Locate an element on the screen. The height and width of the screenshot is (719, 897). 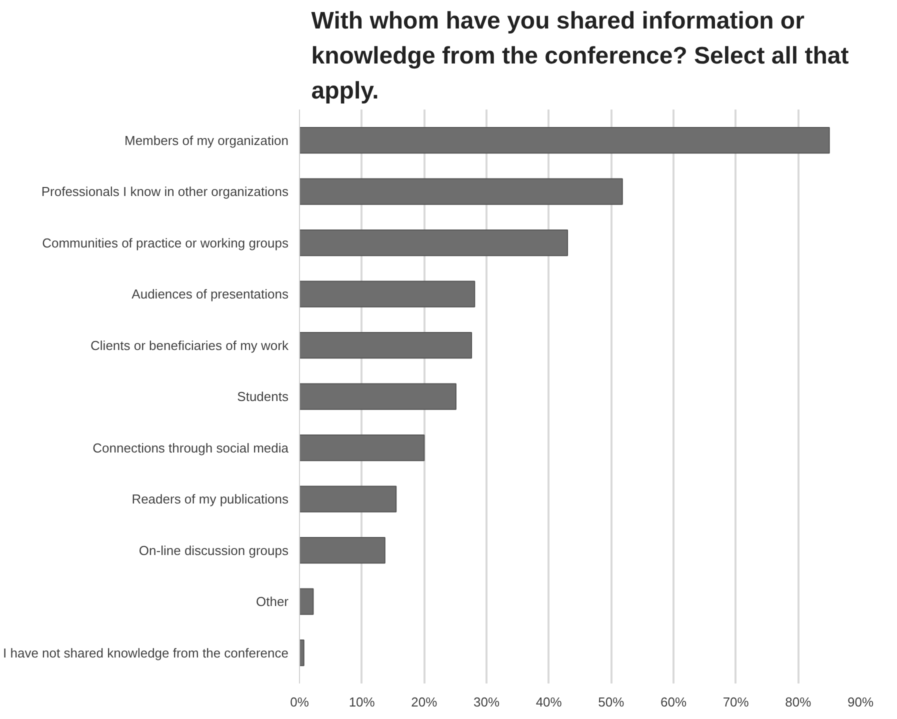
y-tick-label: Other is located at coordinates (273, 601).